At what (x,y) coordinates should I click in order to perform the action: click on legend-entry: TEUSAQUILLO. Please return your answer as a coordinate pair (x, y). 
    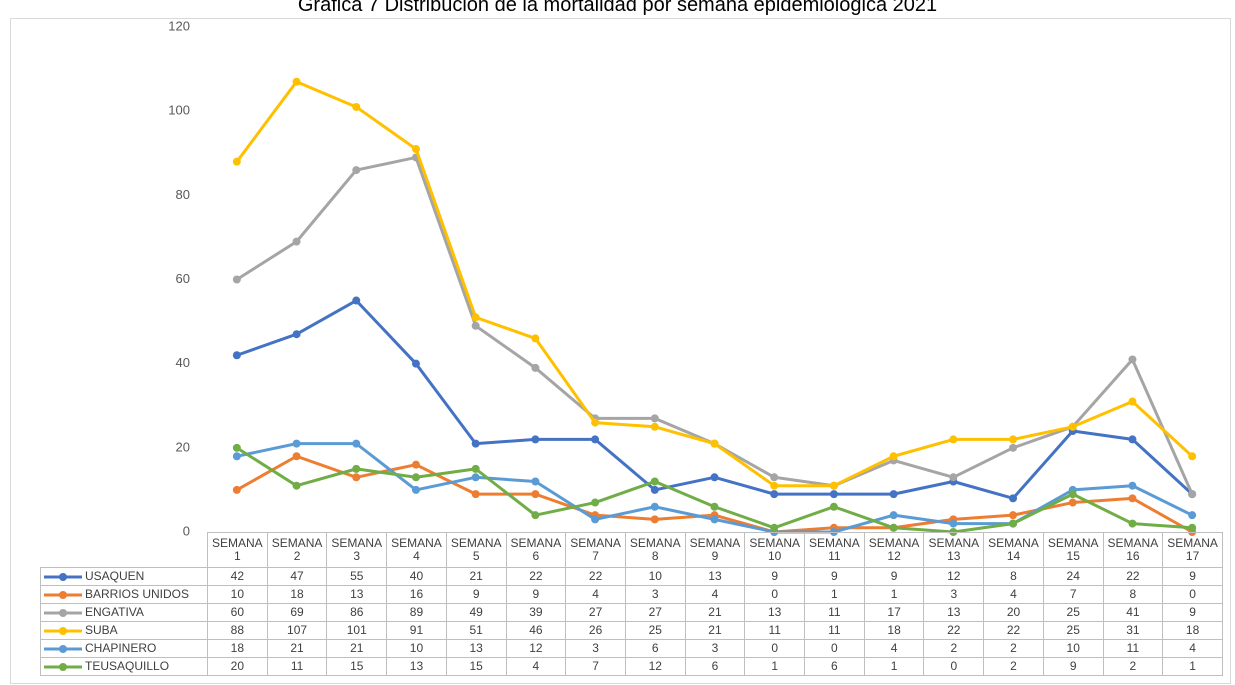
    Looking at the image, I should click on (124, 666).